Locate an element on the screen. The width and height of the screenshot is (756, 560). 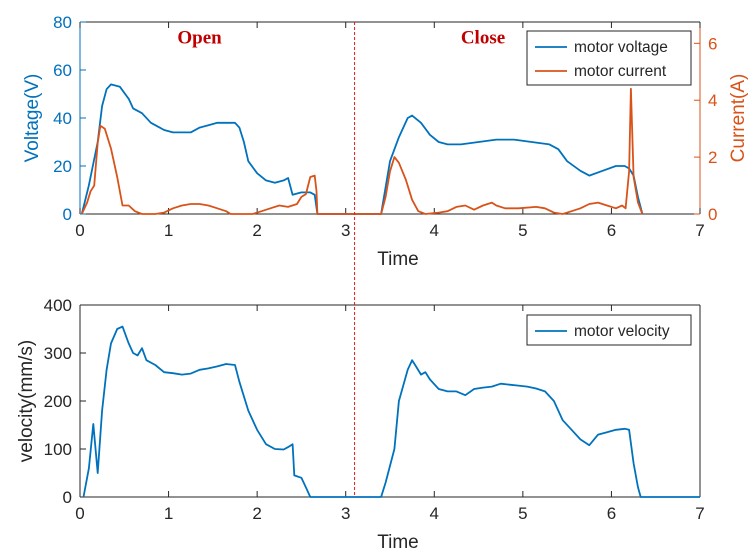
y-tick-label-left: 60 is located at coordinates (62, 70).